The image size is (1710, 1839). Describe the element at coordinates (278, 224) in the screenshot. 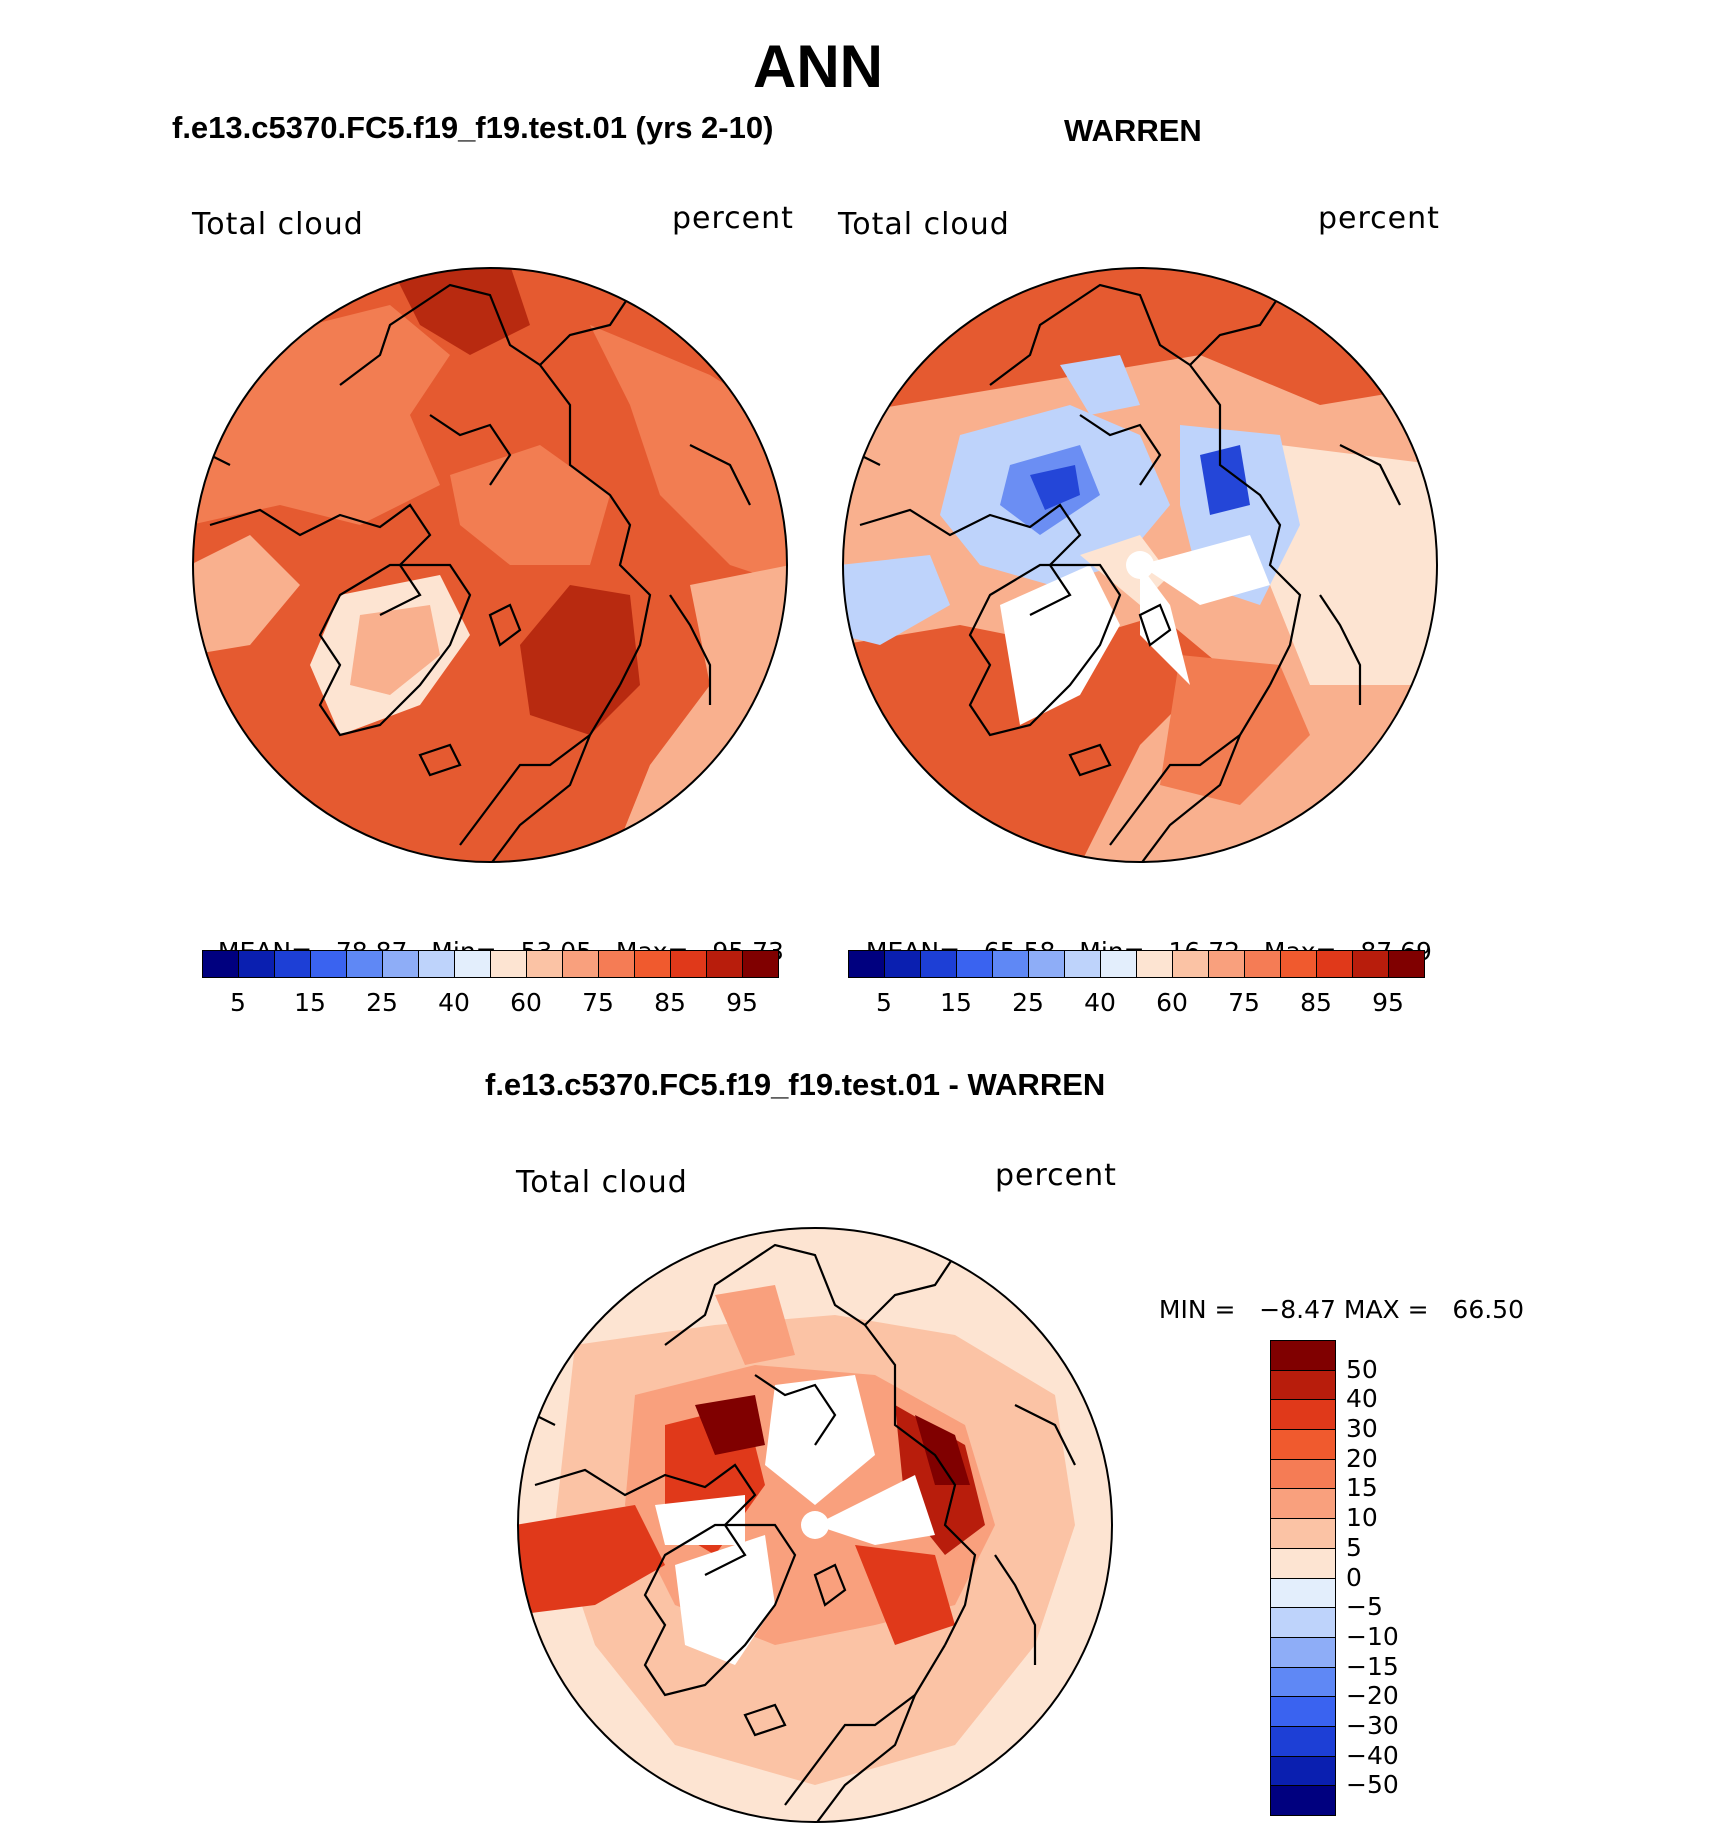

I see `left-variable-label: Total cloud` at that location.